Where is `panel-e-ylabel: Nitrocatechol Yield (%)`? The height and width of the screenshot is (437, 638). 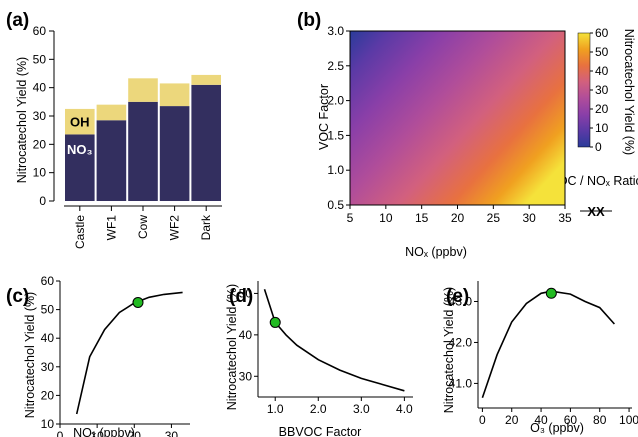
panel-e-ylabel: Nitrocatechol Yield (%) is located at coordinates (449, 350).